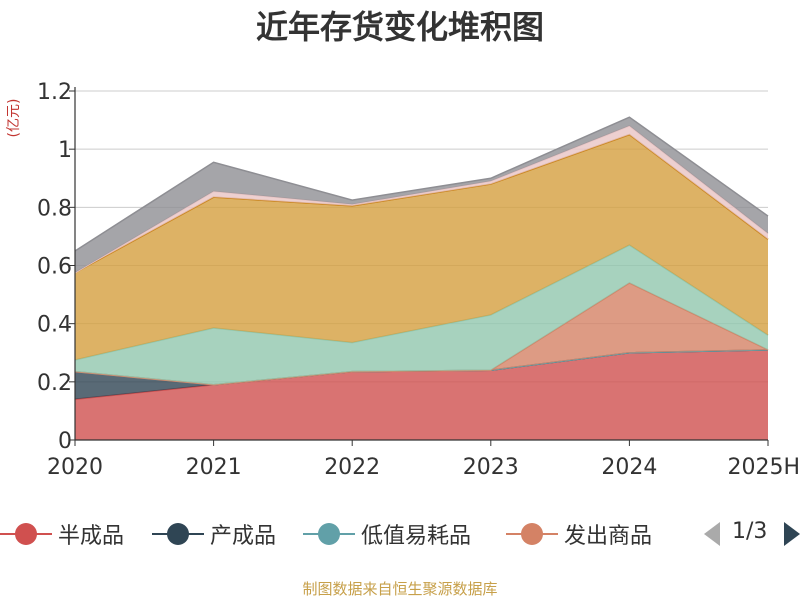  I want to click on source-note: 制图数据来自恒生聚源数据库, so click(400, 589).